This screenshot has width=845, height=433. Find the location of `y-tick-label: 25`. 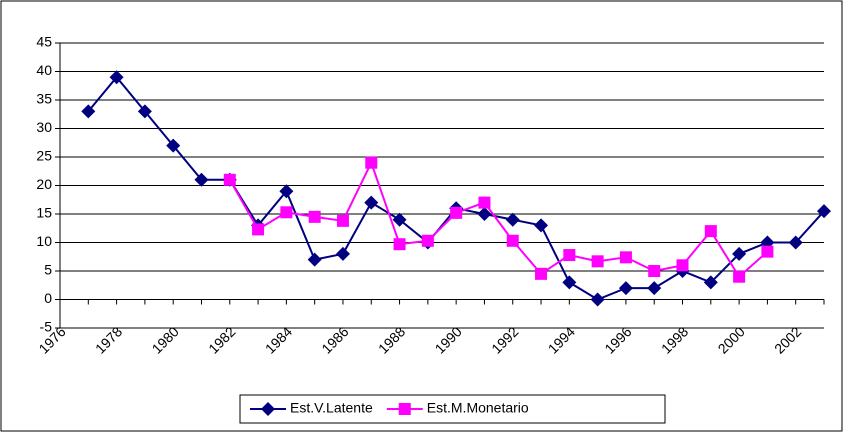

y-tick-label: 25 is located at coordinates (44, 156).